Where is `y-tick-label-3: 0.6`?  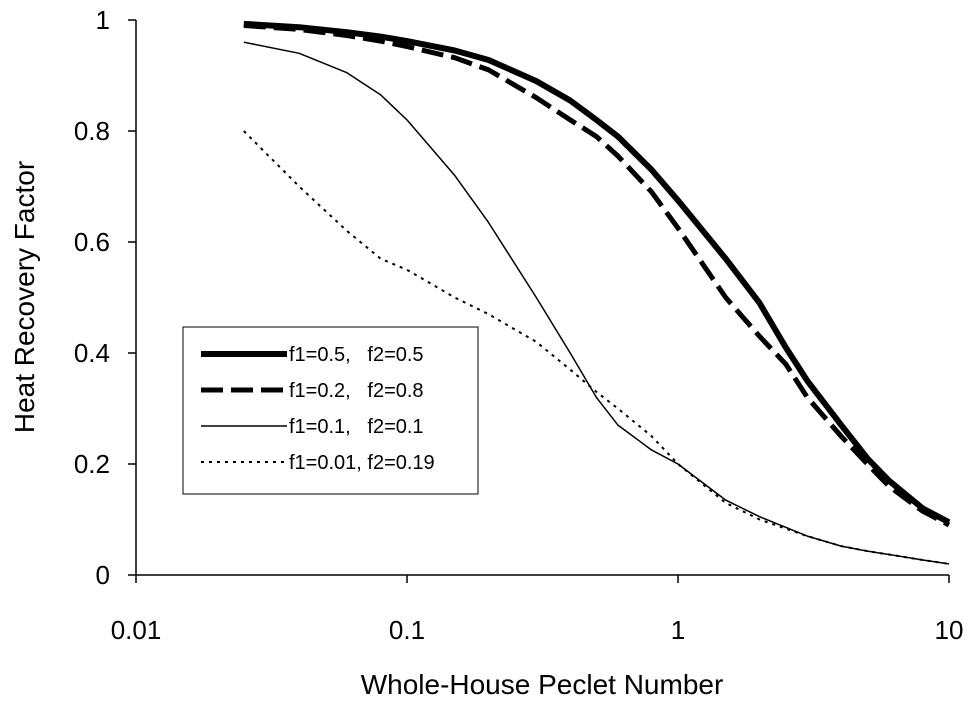 y-tick-label-3: 0.6 is located at coordinates (92, 242).